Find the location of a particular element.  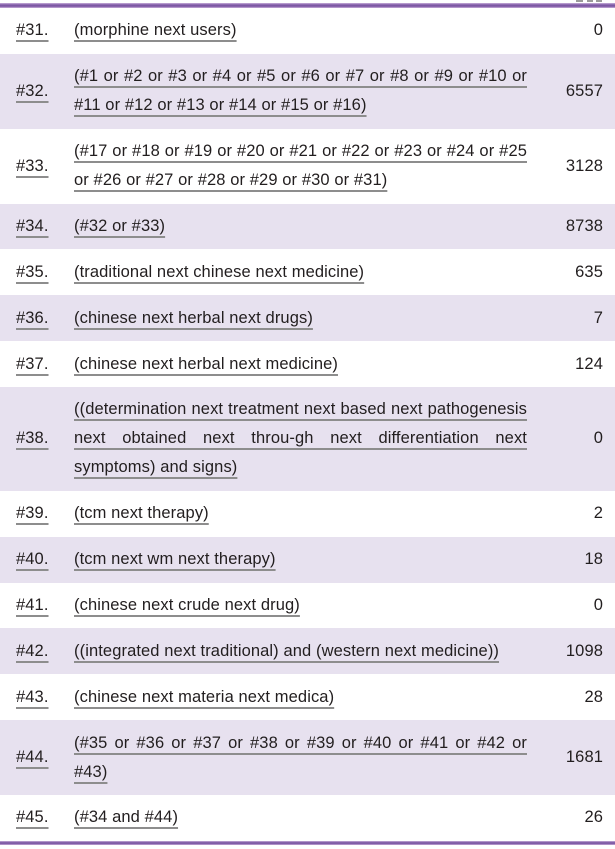

table-row: #34. (#32 or #33) 8738 is located at coordinates (307, 226).